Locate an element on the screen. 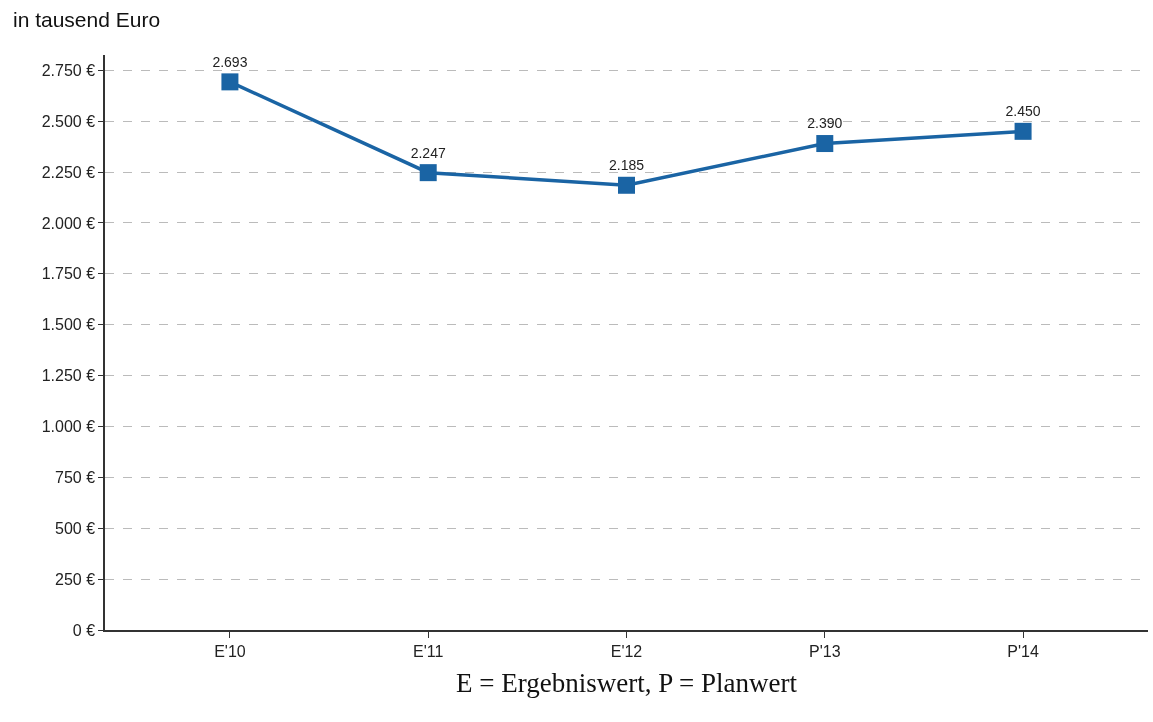  y-tick-label: 1.250 € is located at coordinates (68, 376).